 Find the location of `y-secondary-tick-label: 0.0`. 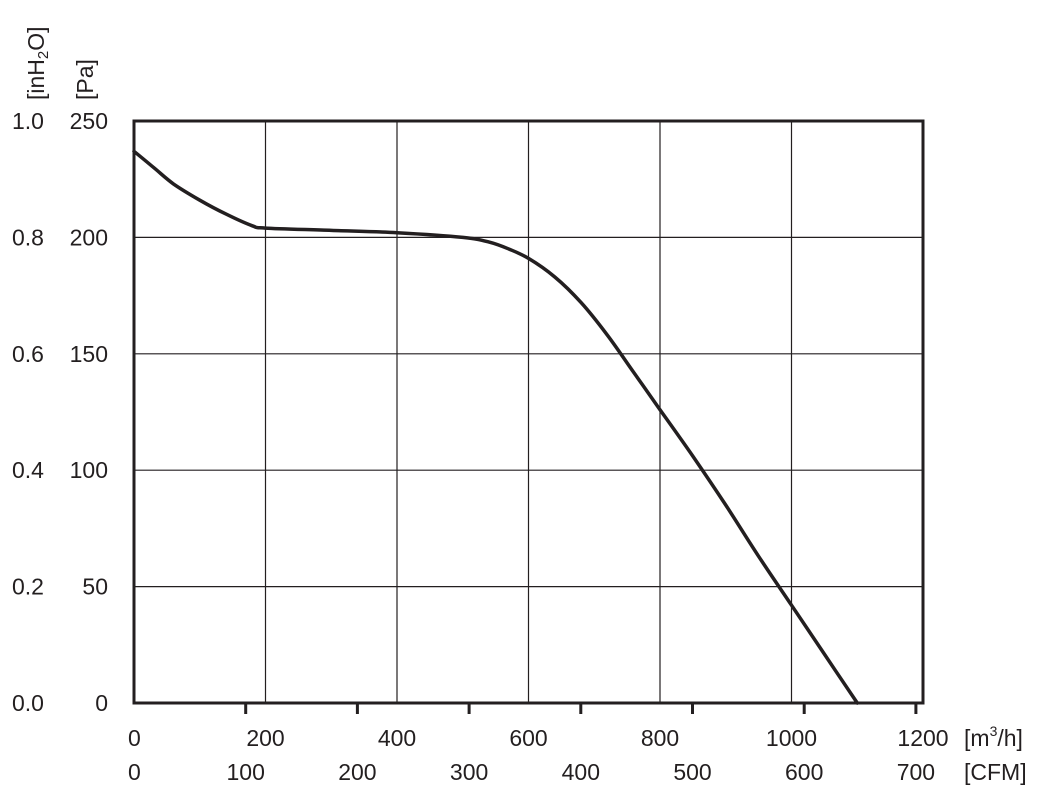

y-secondary-tick-label: 0.0 is located at coordinates (28, 703).